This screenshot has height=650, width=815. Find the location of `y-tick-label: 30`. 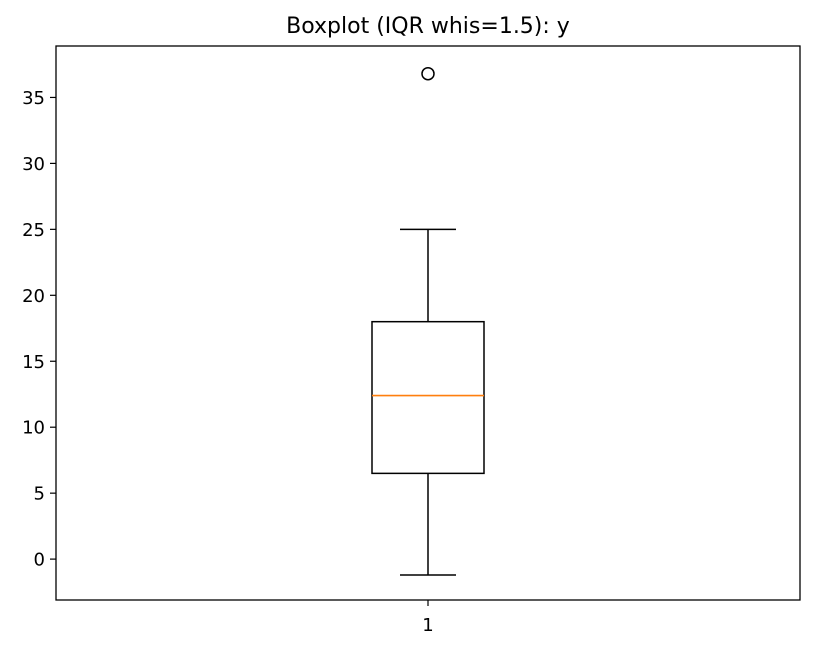

y-tick-label: 30 is located at coordinates (33, 164).